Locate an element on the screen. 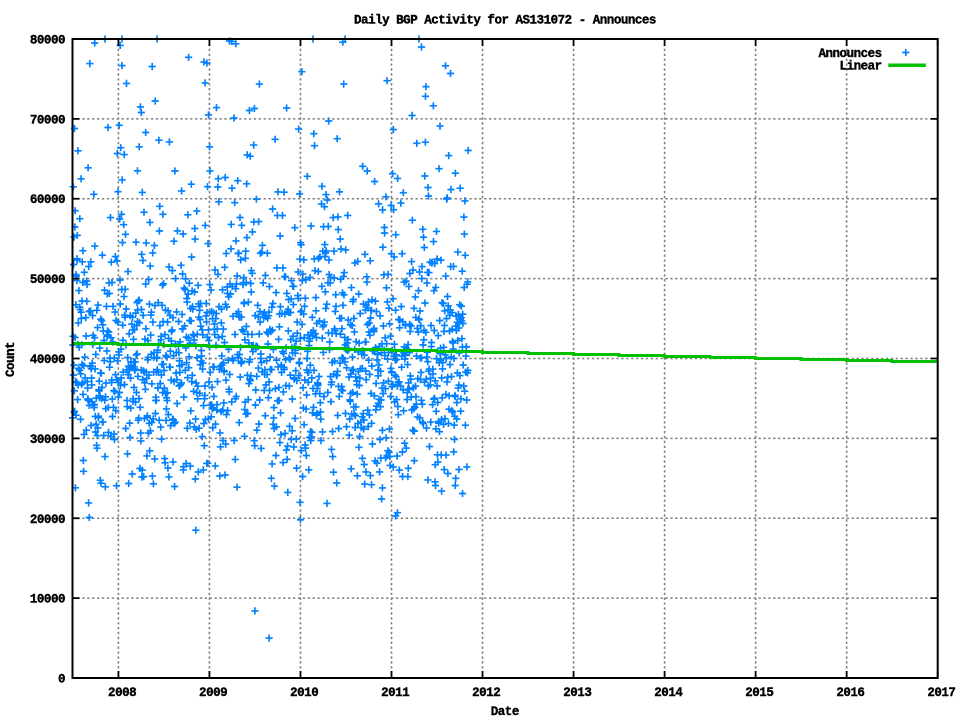  svg-text: 70000 is located at coordinates (47, 120).